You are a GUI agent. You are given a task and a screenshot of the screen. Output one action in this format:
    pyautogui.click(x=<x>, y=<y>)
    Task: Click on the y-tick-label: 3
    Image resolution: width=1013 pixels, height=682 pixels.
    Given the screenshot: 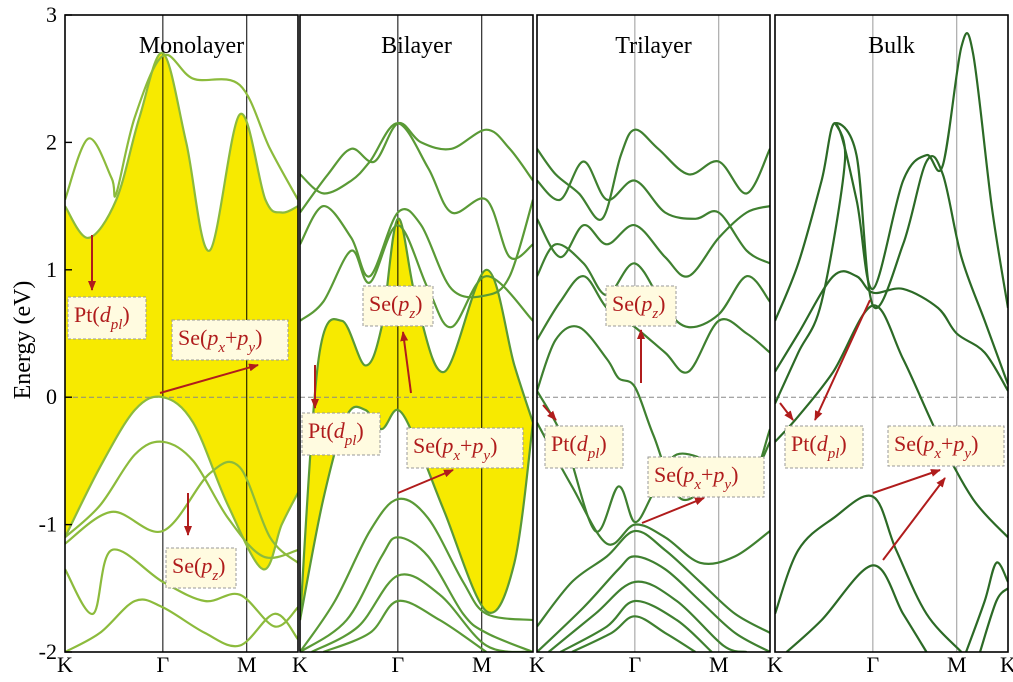 What is the action you would take?
    pyautogui.click(x=51, y=14)
    